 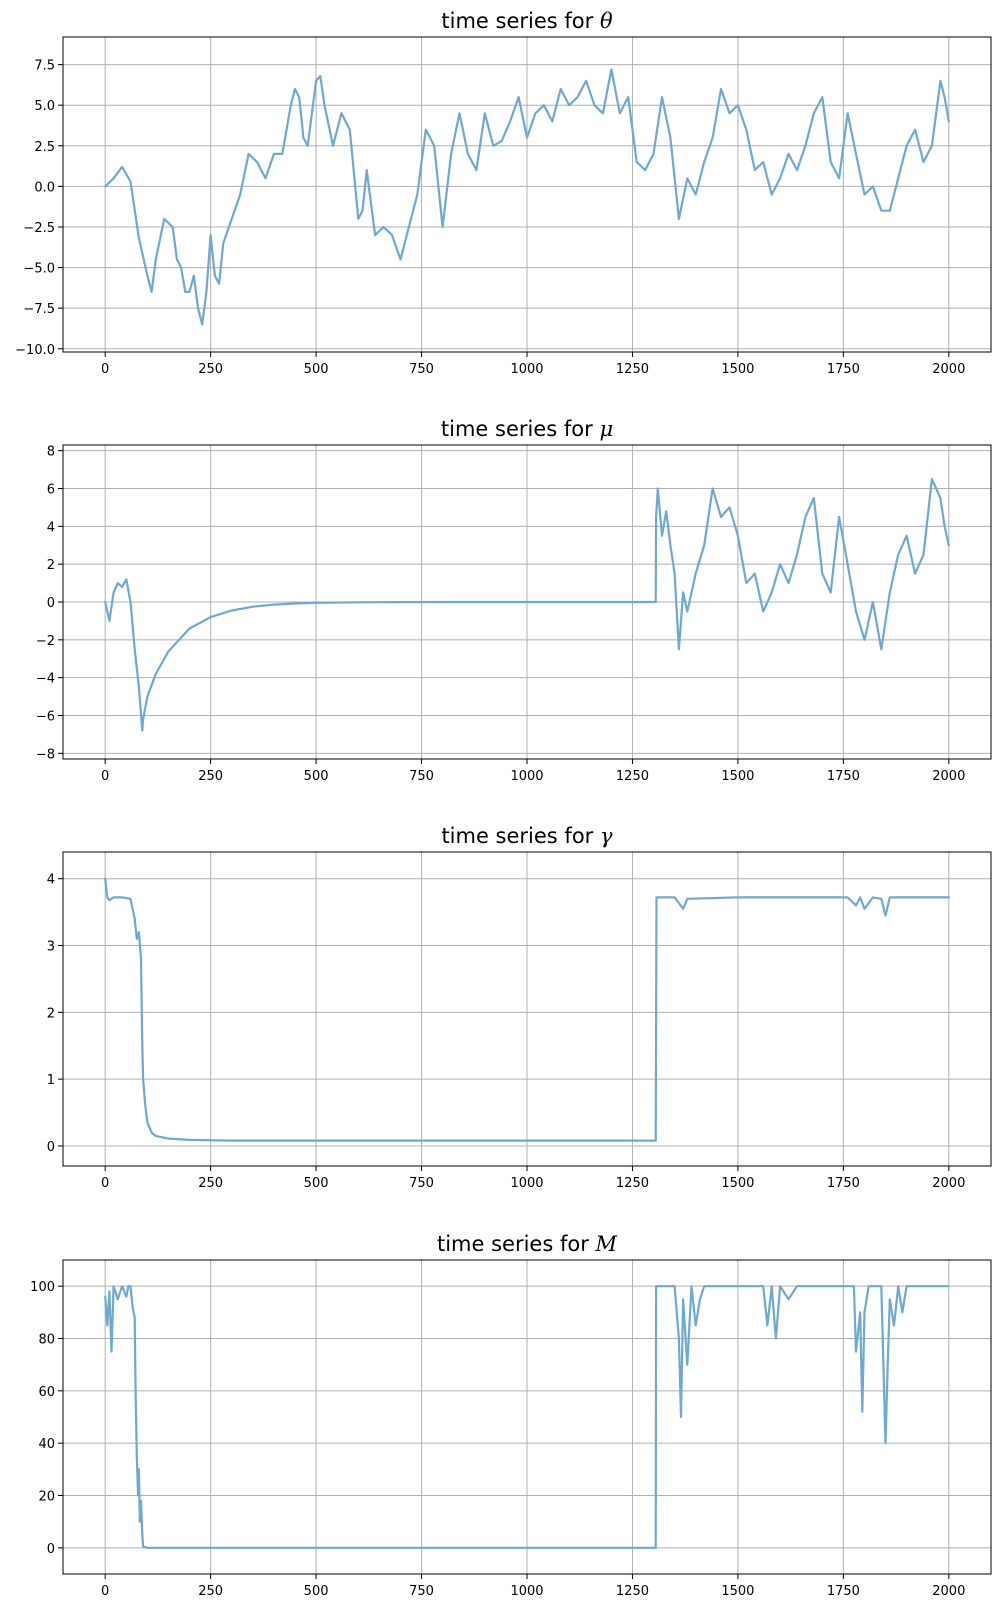 What do you see at coordinates (39, 269) in the screenshot?
I see `y-tick-label: −5.0` at bounding box center [39, 269].